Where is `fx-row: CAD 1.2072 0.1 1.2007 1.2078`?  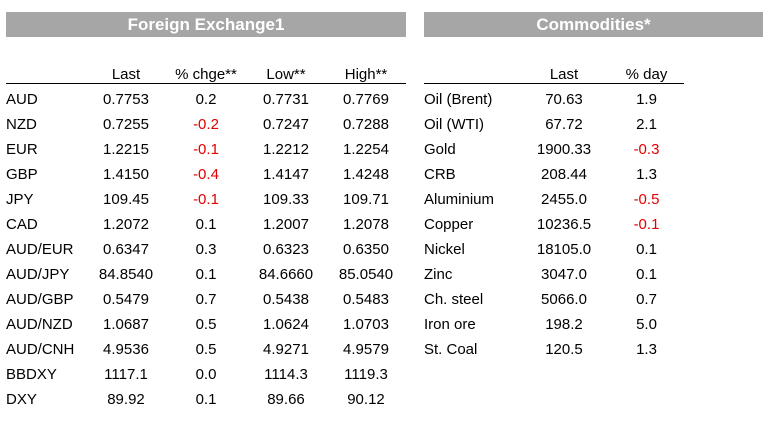 fx-row: CAD 1.2072 0.1 1.2007 1.2078 is located at coordinates (206, 224).